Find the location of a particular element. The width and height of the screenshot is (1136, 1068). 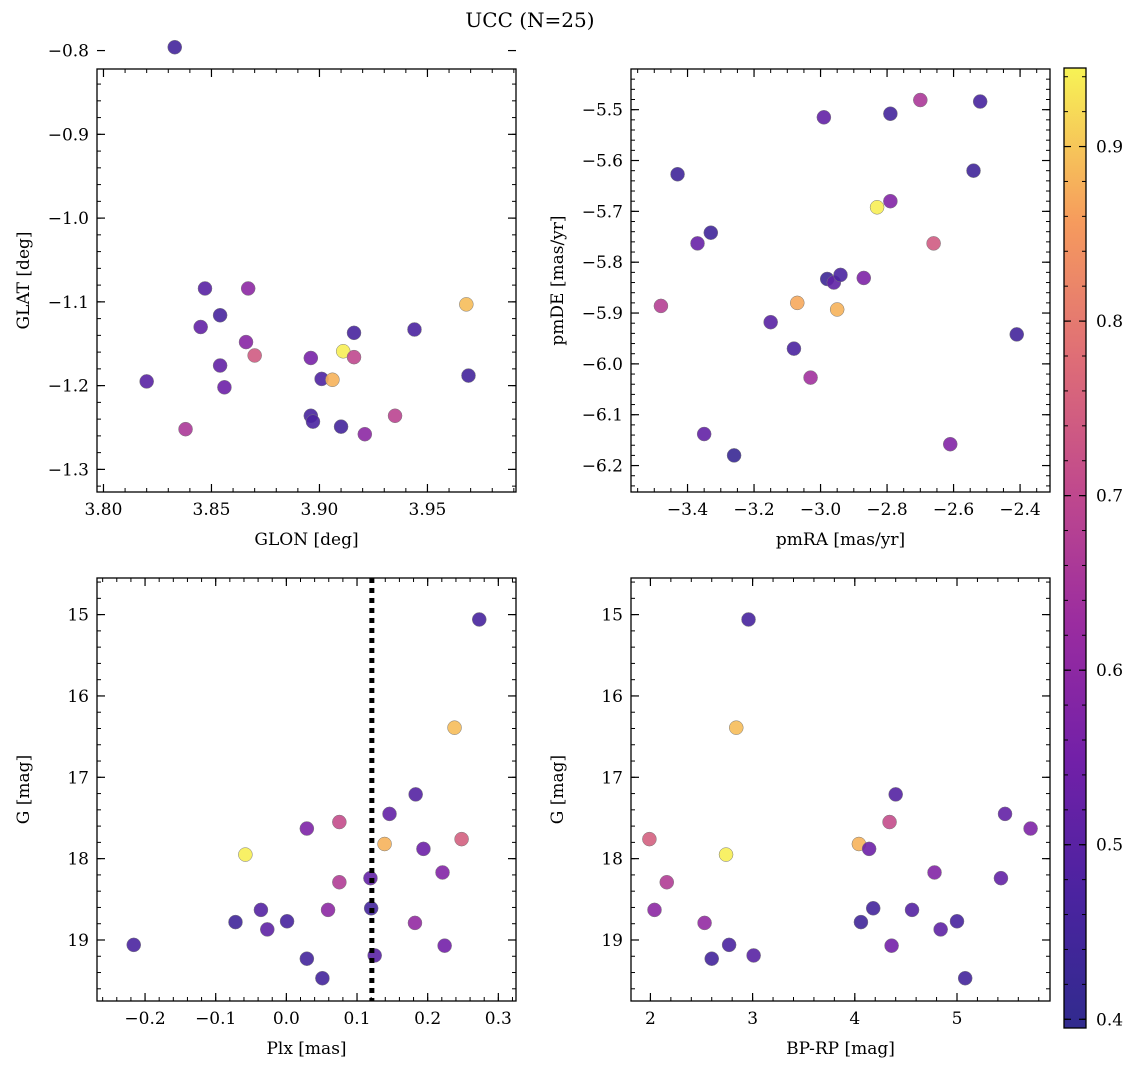

x-axis-label: GLON [deg] is located at coordinates (306, 540).